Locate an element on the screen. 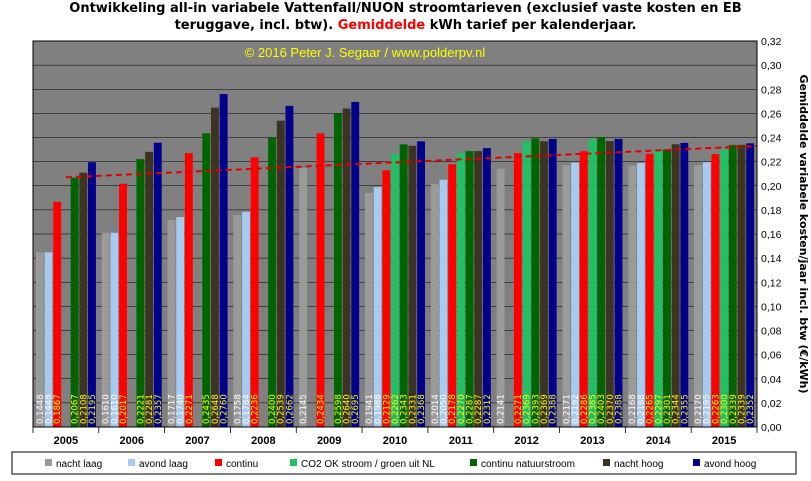 The height and width of the screenshot is (481, 811). bar-data-label: 0,2195 is located at coordinates (708, 409).